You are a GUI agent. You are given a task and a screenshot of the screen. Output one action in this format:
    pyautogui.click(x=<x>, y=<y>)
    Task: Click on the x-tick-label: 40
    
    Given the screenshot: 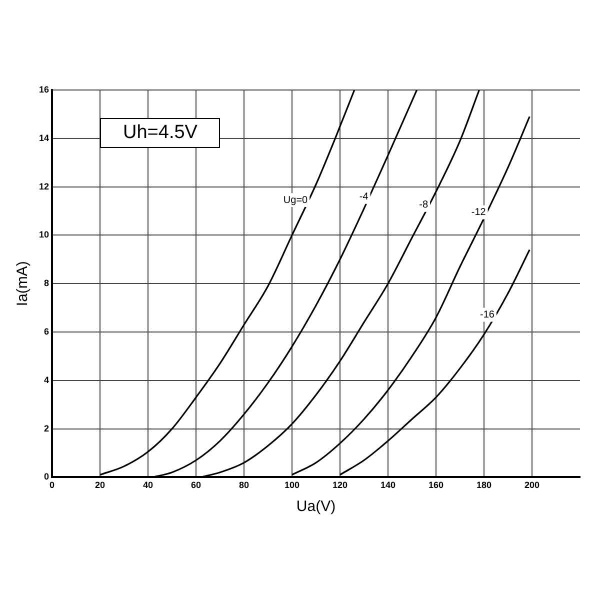 What is the action you would take?
    pyautogui.click(x=148, y=485)
    